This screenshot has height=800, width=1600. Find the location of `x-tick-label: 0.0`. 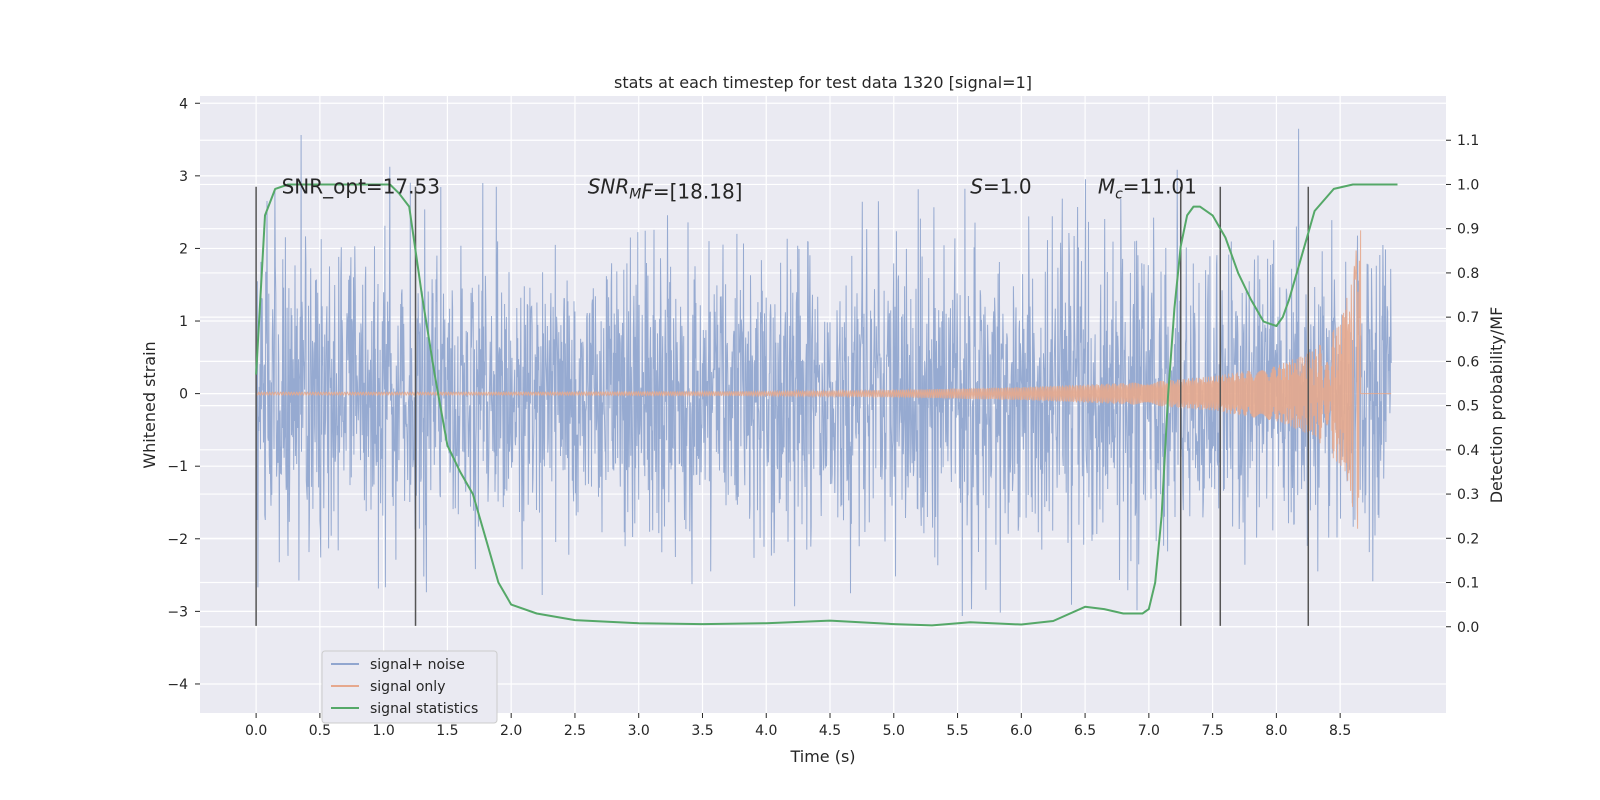

x-tick-label: 0.0 is located at coordinates (256, 731).